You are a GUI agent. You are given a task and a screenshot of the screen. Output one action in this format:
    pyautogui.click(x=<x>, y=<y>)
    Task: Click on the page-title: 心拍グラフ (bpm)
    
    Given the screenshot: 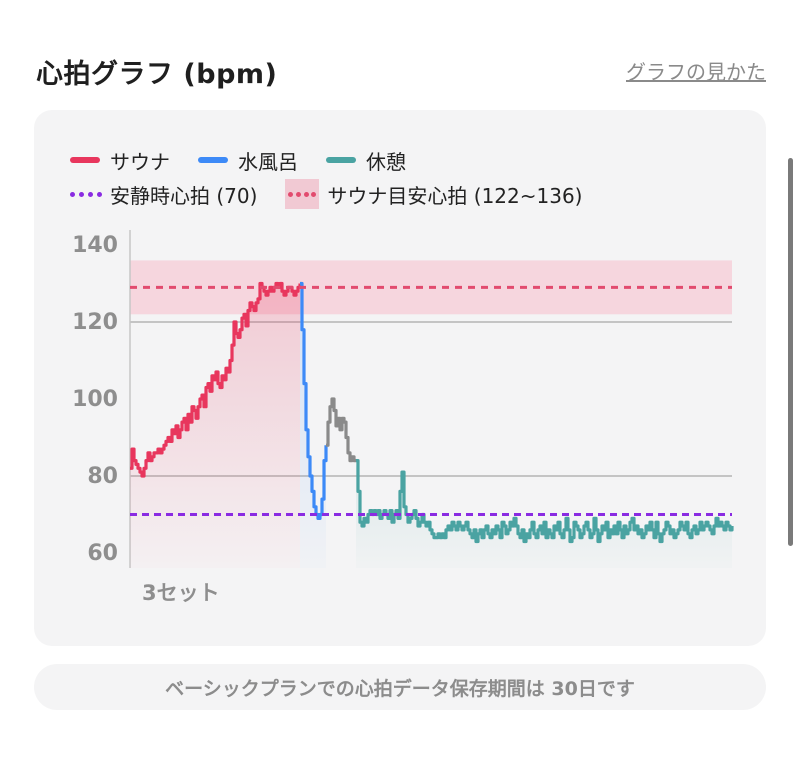 What is the action you would take?
    pyautogui.click(x=157, y=74)
    